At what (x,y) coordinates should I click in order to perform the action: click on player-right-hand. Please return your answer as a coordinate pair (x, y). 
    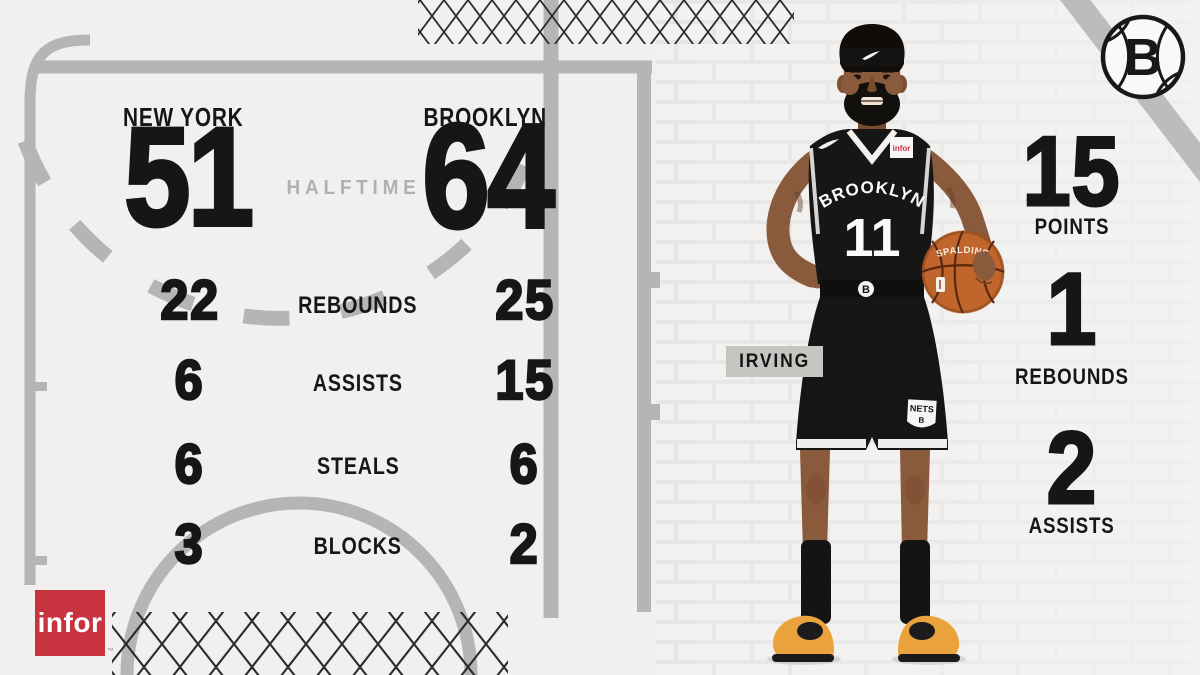
    Looking at the image, I should click on (984, 266).